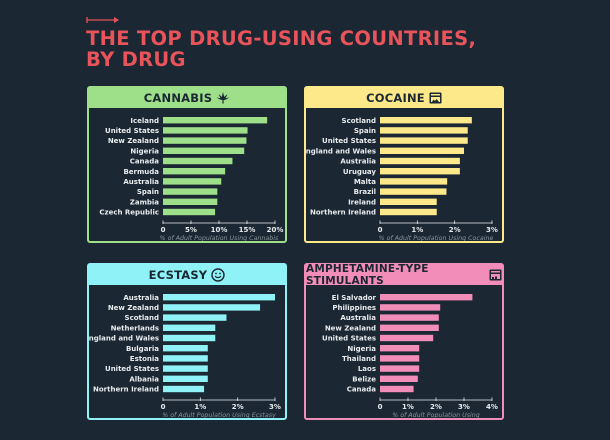  What do you see at coordinates (358, 318) in the screenshot?
I see `amphetamine-category-label: Australia` at bounding box center [358, 318].